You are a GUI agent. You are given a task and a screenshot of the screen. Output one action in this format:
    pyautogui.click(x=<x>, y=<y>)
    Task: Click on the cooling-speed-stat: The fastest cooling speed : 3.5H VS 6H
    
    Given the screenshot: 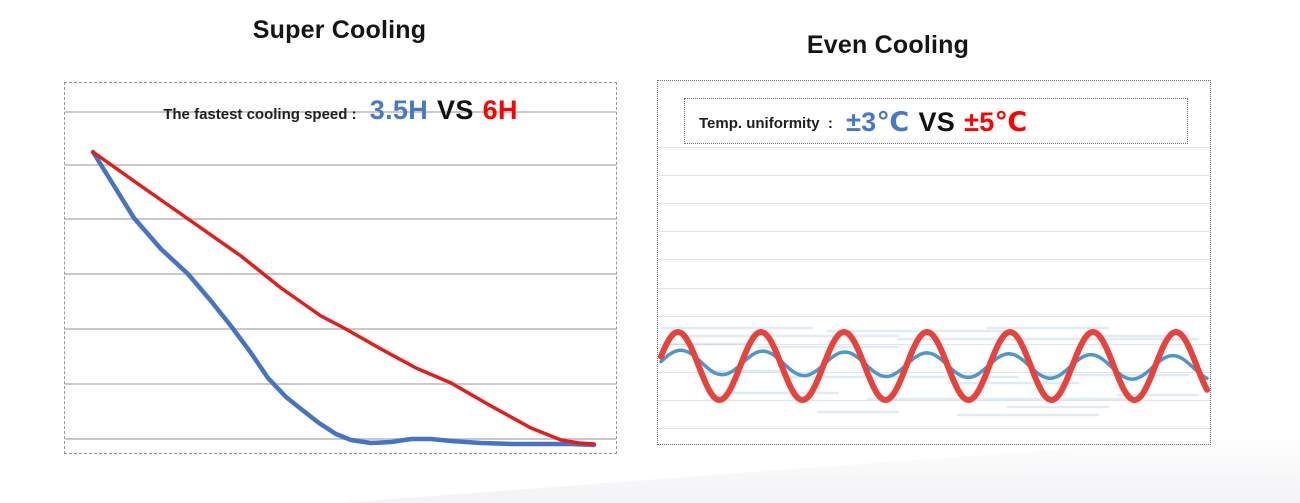 What is the action you would take?
    pyautogui.click(x=340, y=110)
    